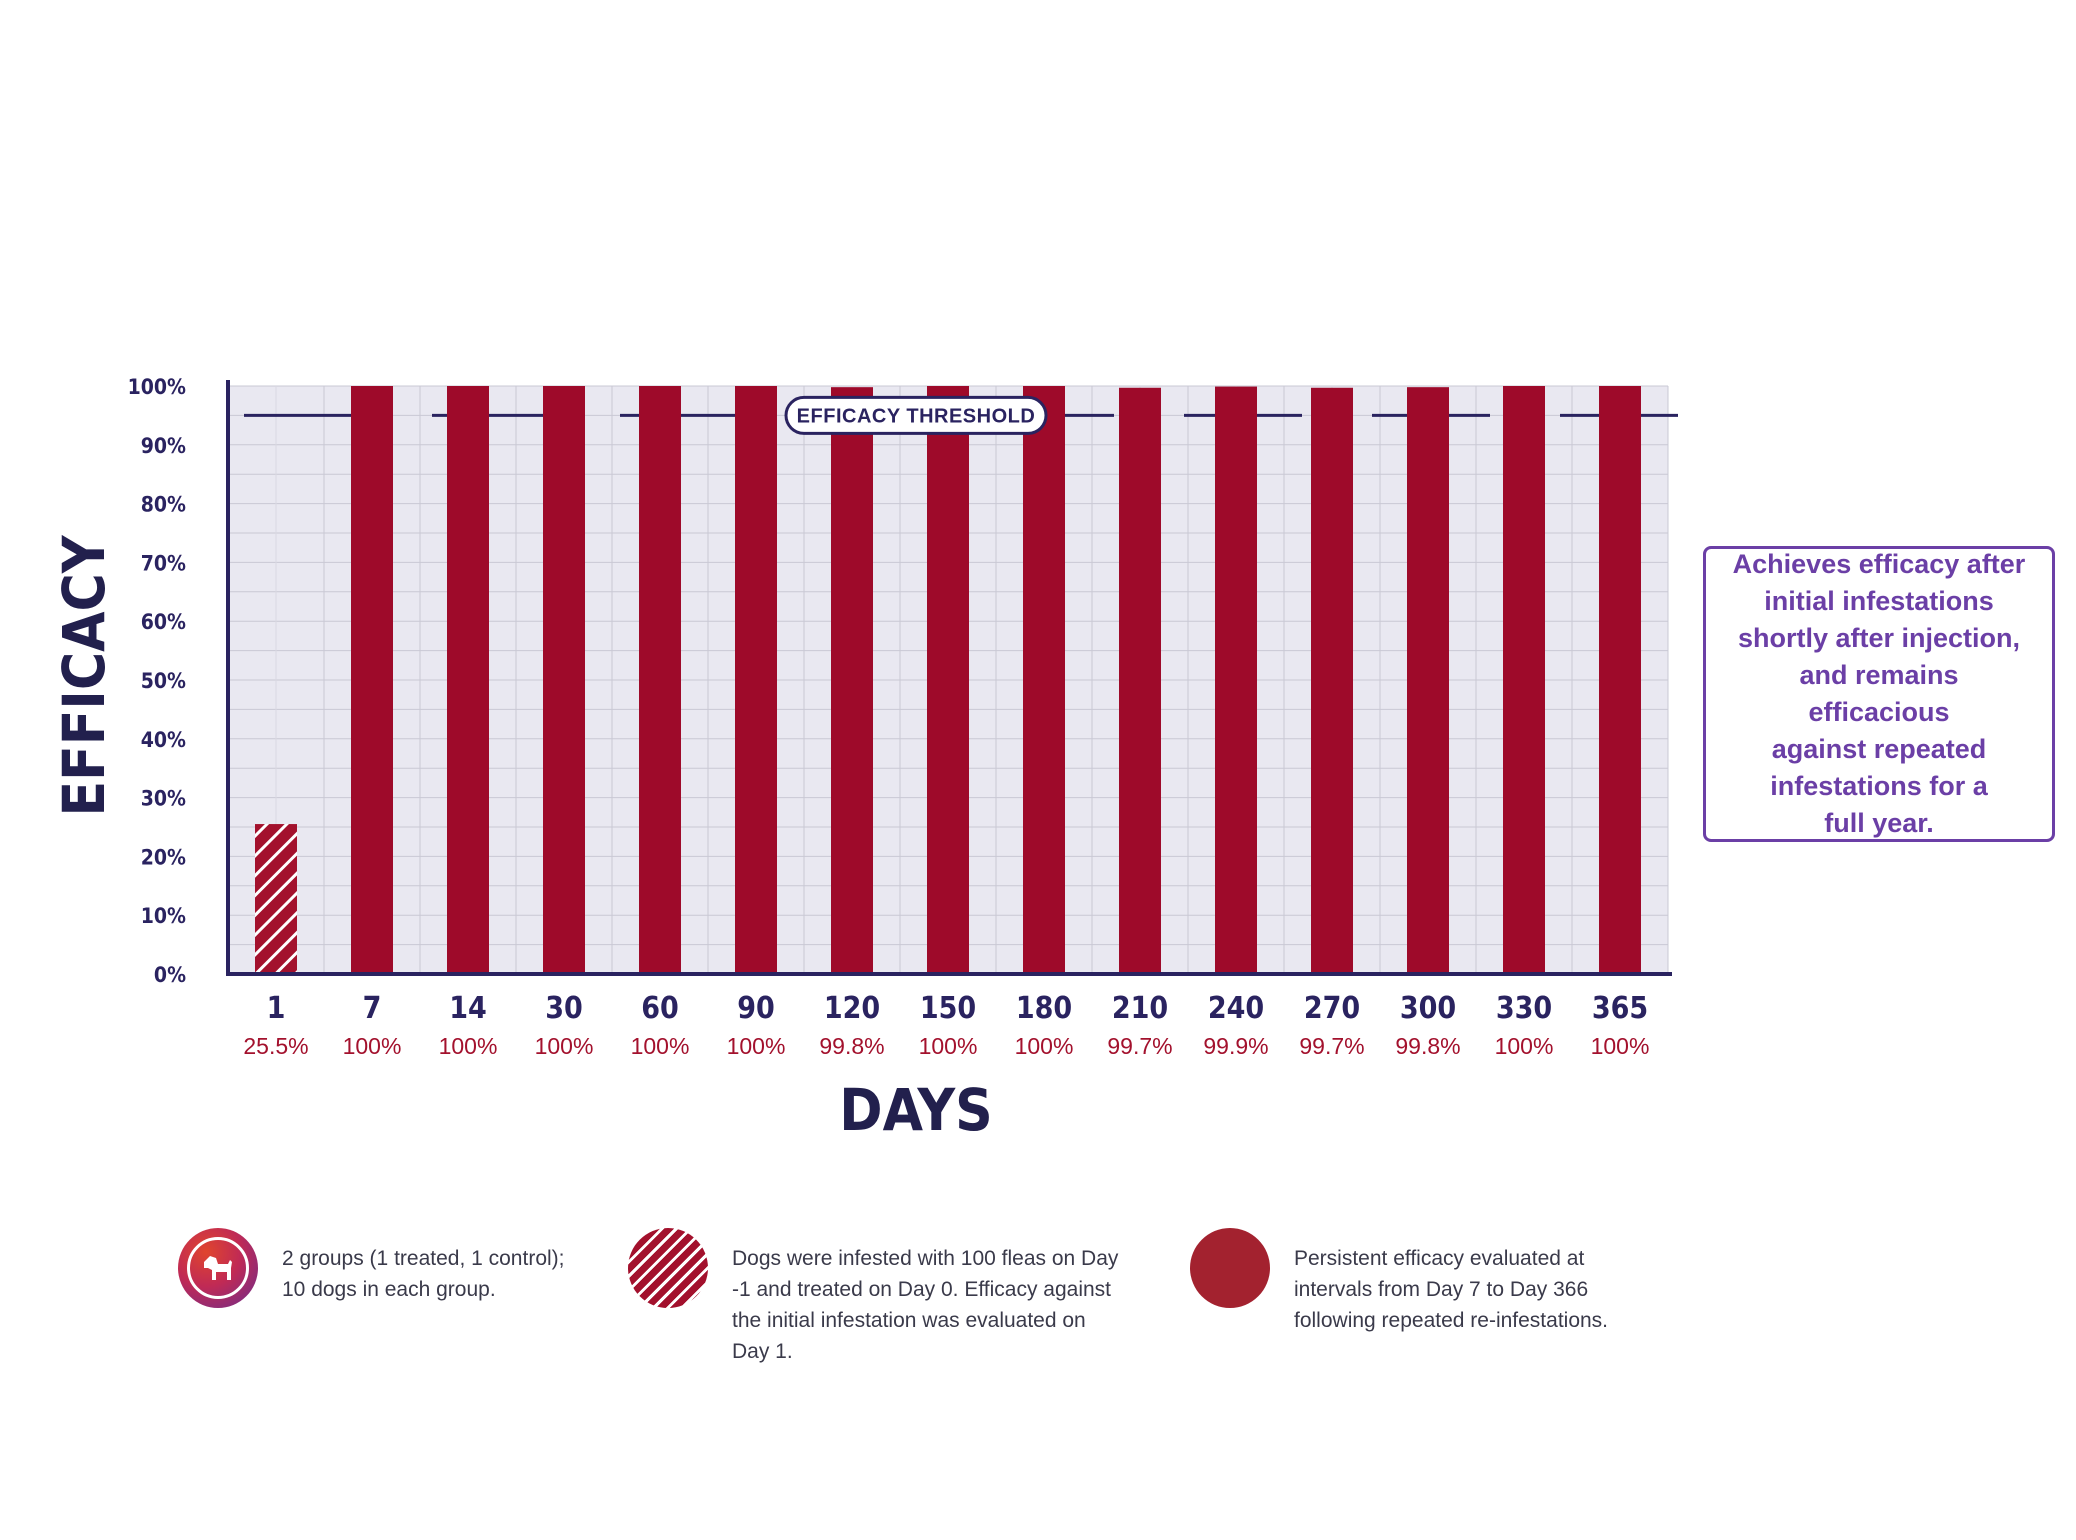  Describe the element at coordinates (170, 975) in the screenshot. I see `y-tick-label: 0%` at that location.